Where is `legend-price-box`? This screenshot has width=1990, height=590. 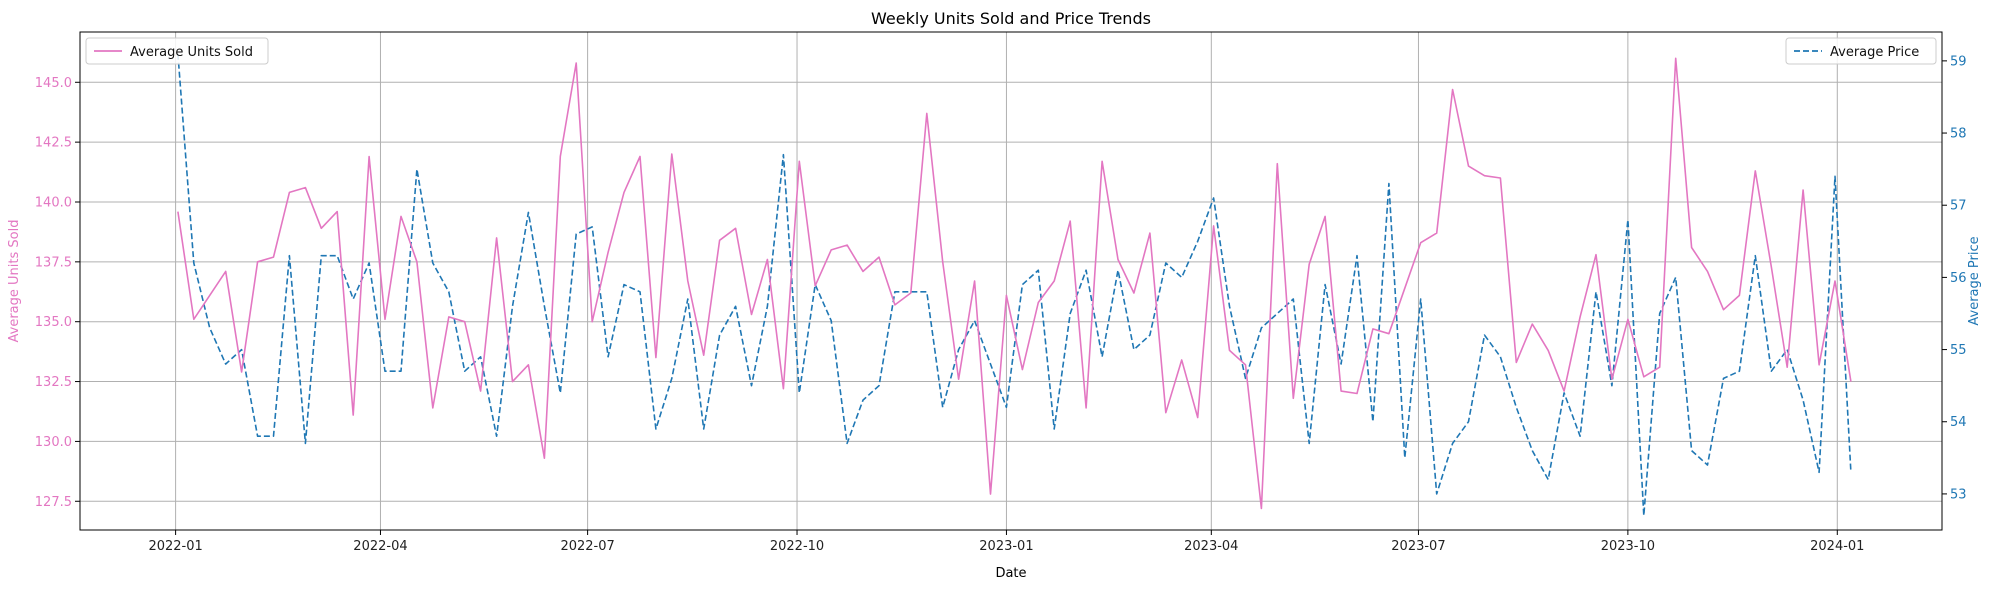 legend-price-box is located at coordinates (1861, 51).